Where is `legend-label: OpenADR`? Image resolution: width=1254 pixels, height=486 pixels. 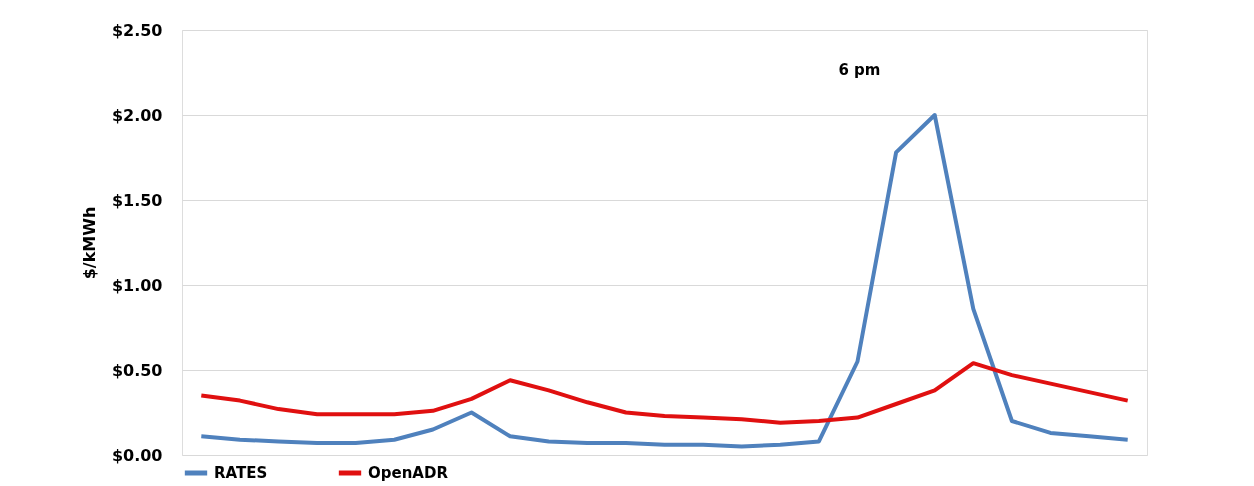 legend-label: OpenADR is located at coordinates (408, 473).